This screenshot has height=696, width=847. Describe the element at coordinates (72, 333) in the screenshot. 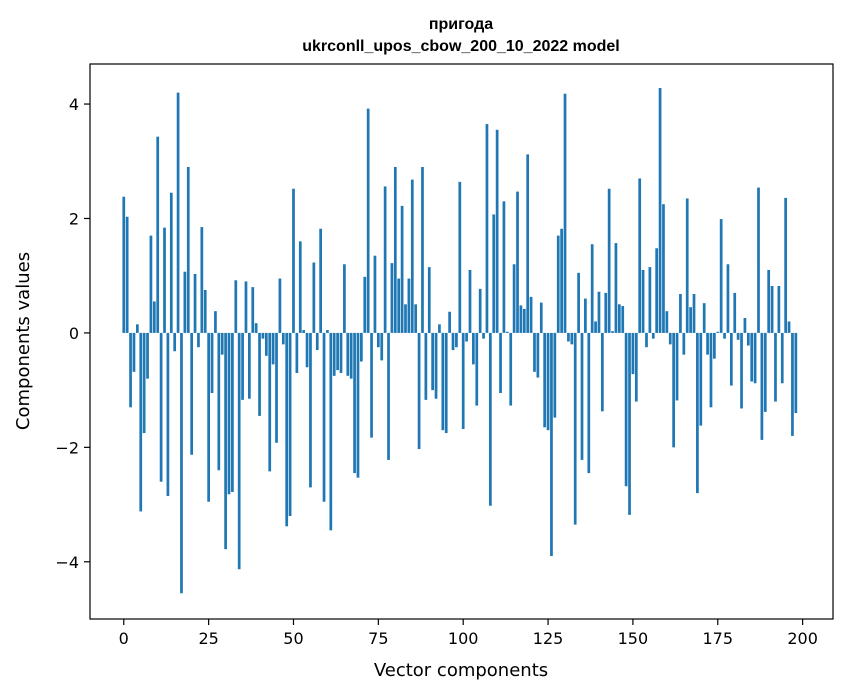

I see `y-axis: −4 −2 0 2 4` at that location.